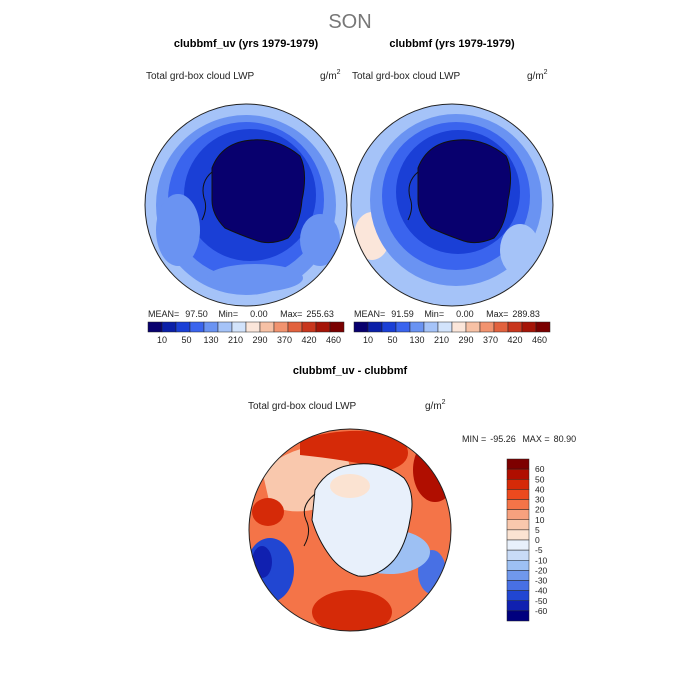  I want to click on panel1-coastline, so click(258, 191).